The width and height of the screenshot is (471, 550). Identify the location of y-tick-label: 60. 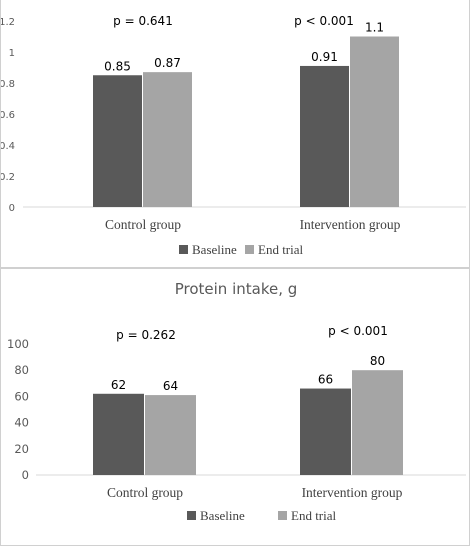
(21, 396).